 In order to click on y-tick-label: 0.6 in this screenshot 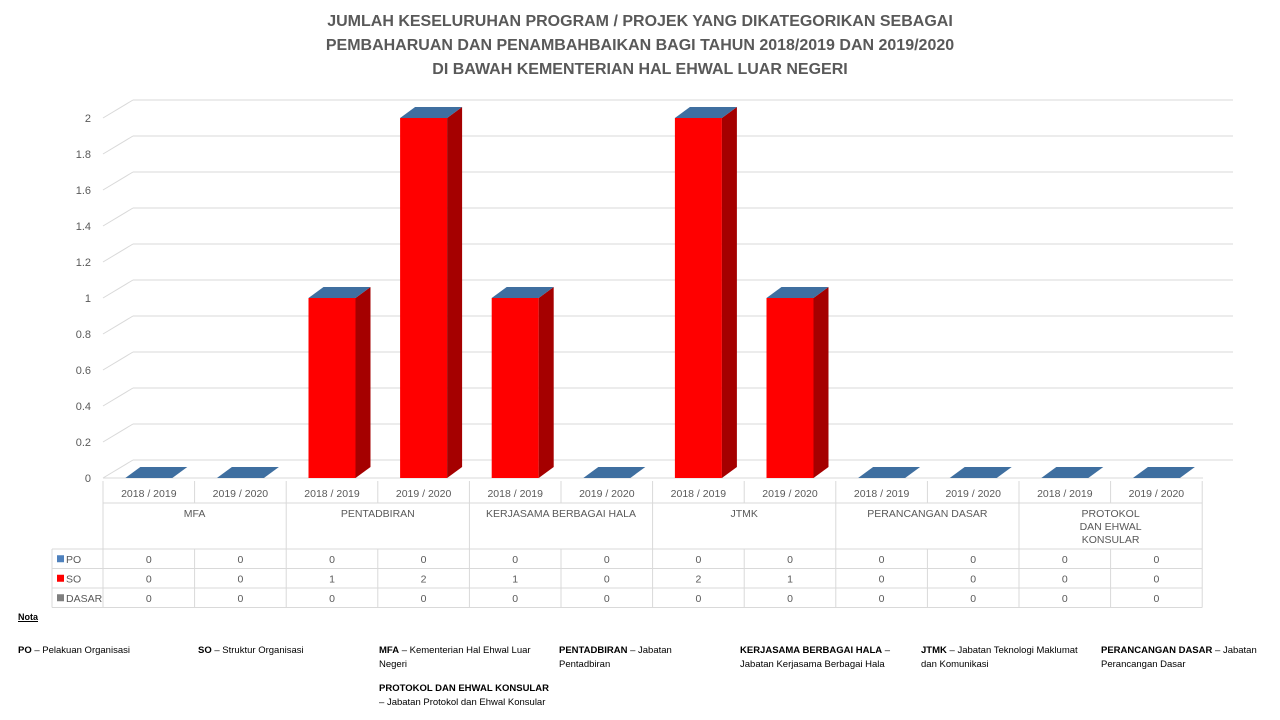, I will do `click(83, 371)`.